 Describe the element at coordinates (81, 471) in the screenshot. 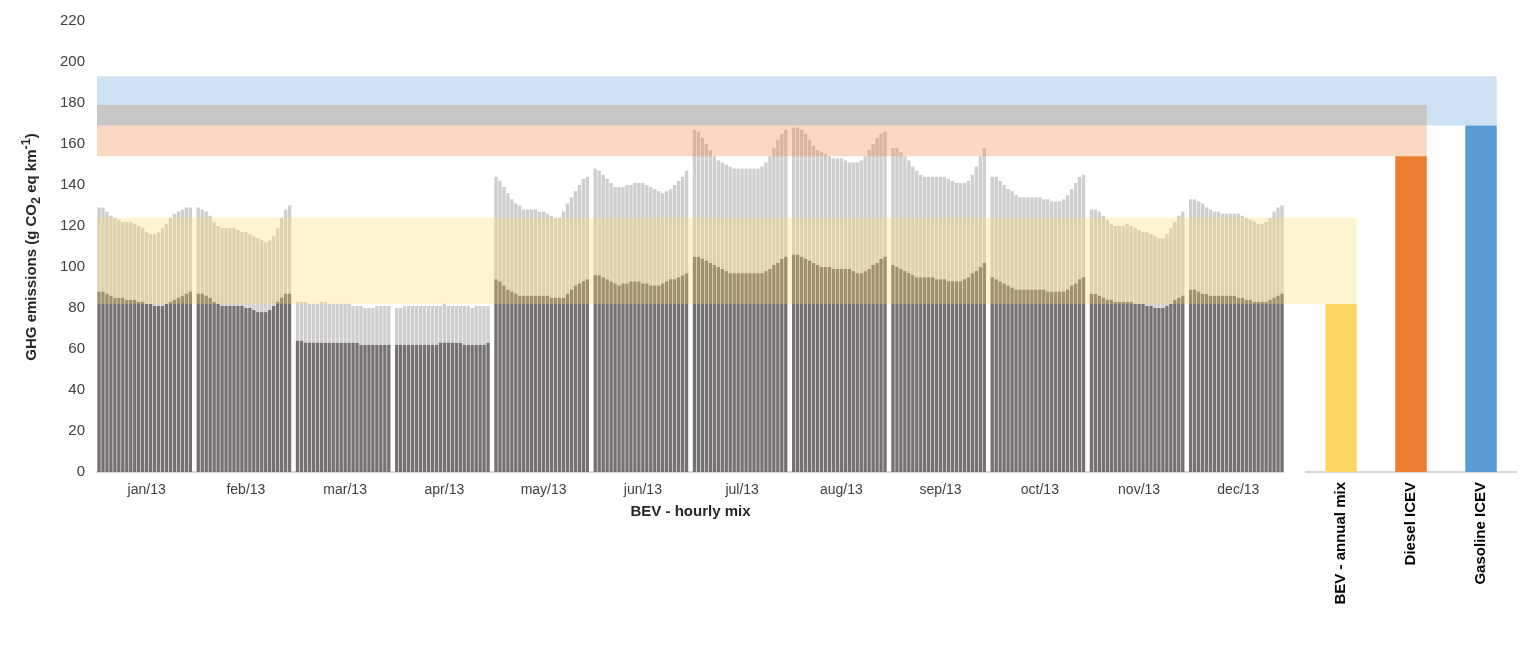

I see `y-tick-label: 0` at that location.